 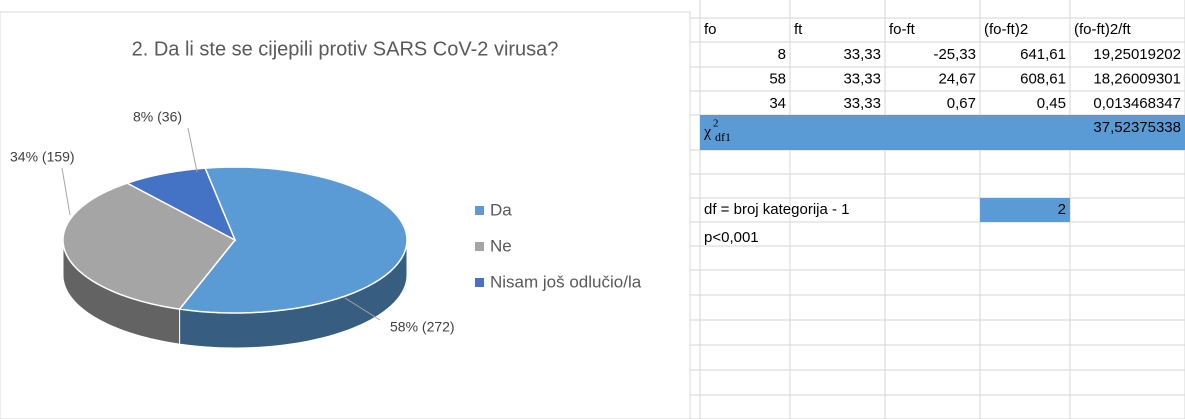 I want to click on header-cell: fo-ft, so click(x=902, y=29).